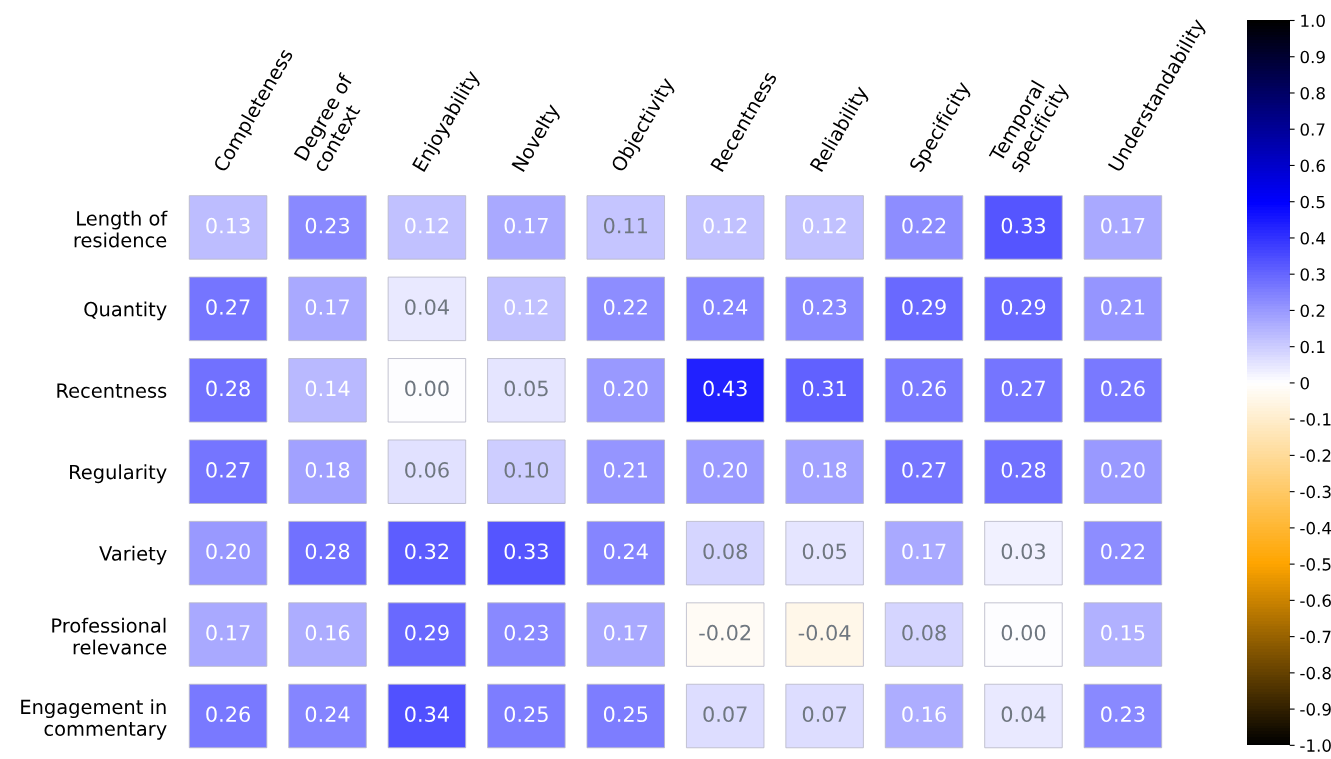 The height and width of the screenshot is (759, 1331). Describe the element at coordinates (121, 229) in the screenshot. I see `y-tick-label: Length of residence` at that location.